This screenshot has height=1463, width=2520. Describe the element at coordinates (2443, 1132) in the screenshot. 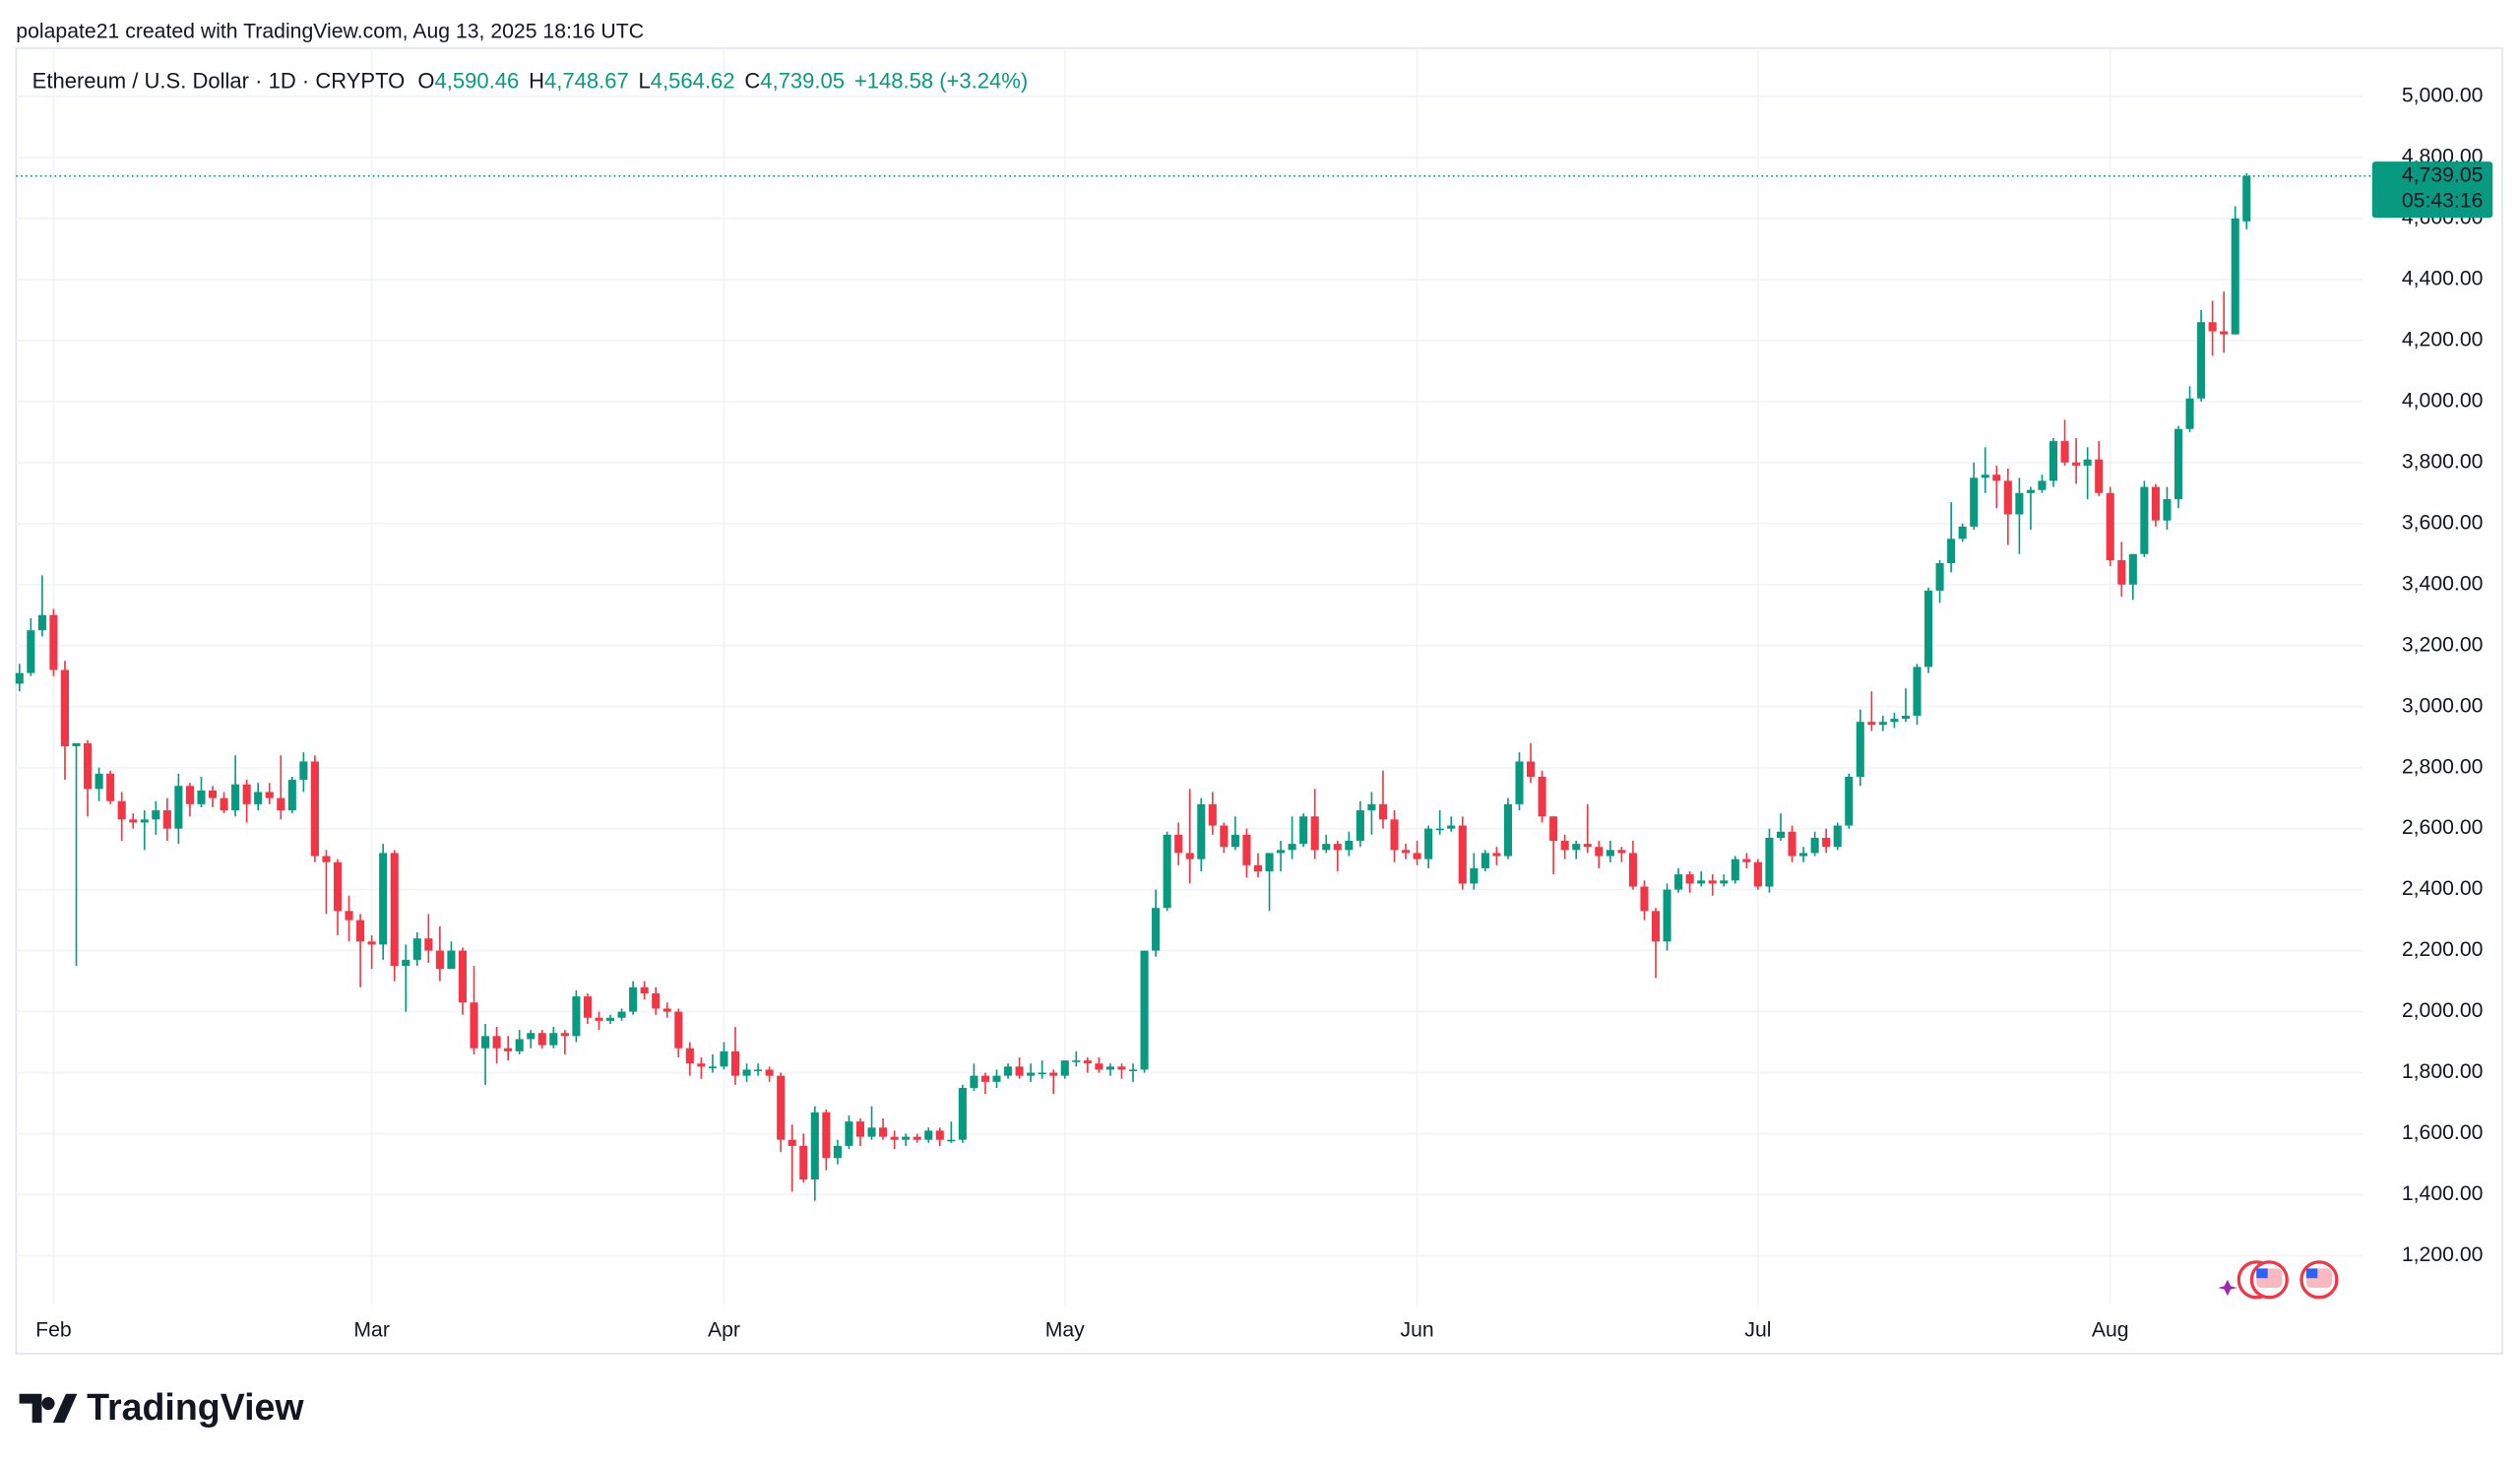

I see `y-tick-label: 1,600.00` at that location.